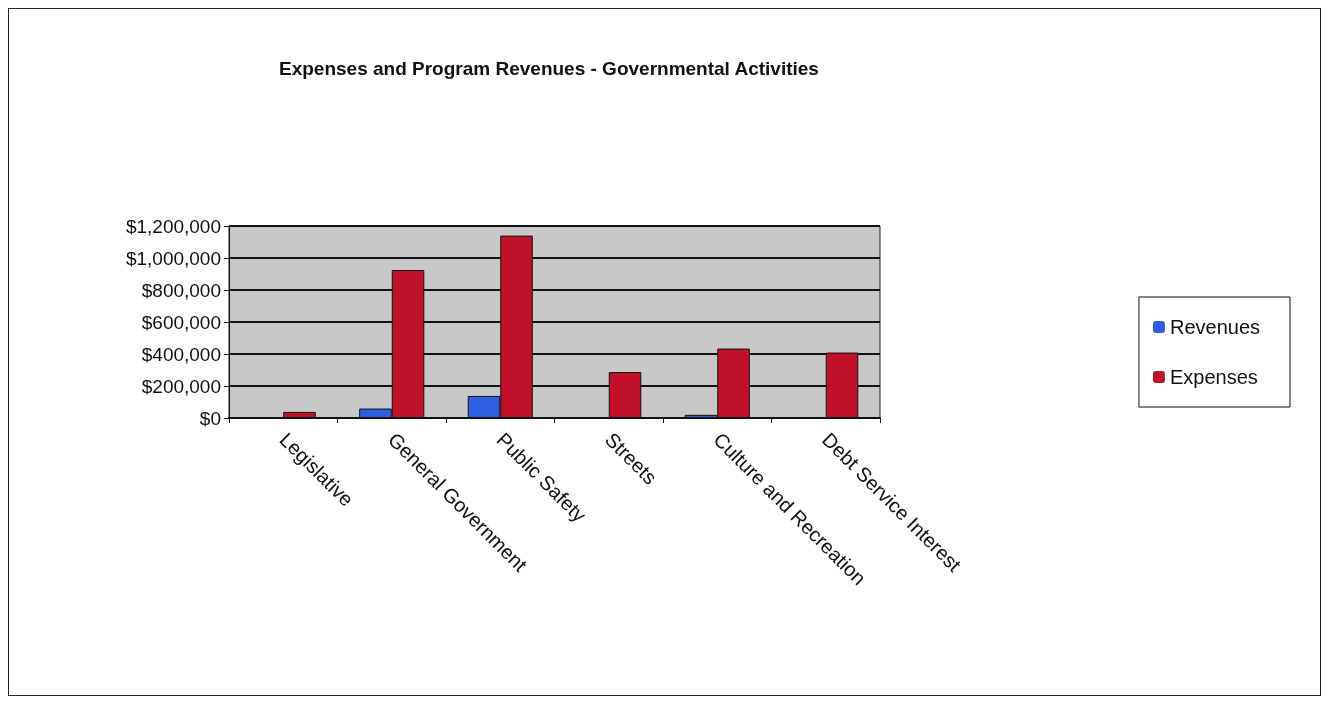  What do you see at coordinates (173, 226) in the screenshot?
I see `y-tick-label: $1,200,000` at bounding box center [173, 226].